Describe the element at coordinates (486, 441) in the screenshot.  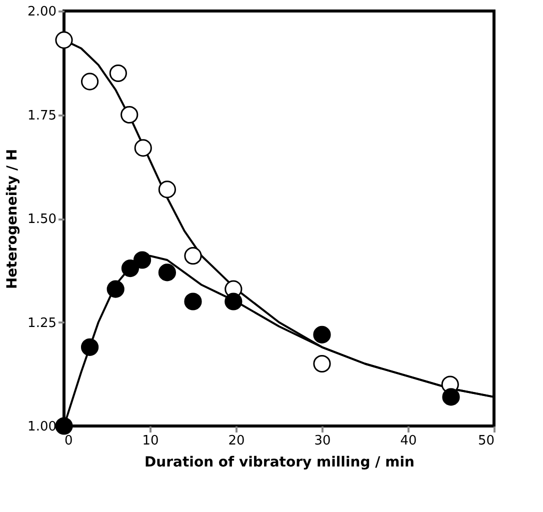
I see `x-tick-label: 50` at that location.